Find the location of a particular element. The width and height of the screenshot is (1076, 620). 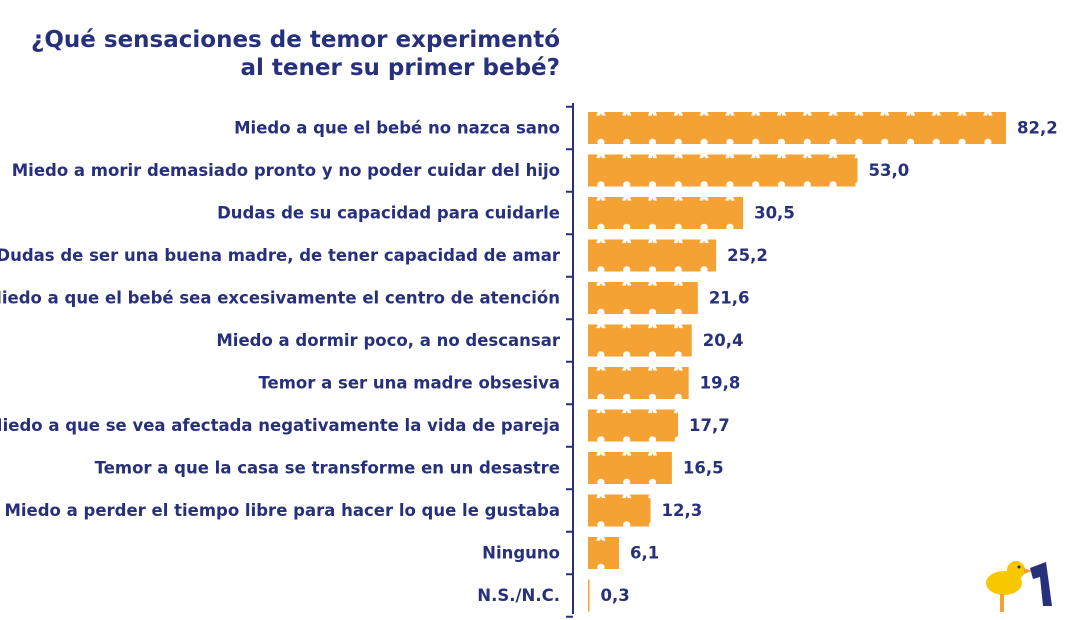

chart-title-line-1: ¿Qué sensaciones de temor experimentó is located at coordinates (295, 40).